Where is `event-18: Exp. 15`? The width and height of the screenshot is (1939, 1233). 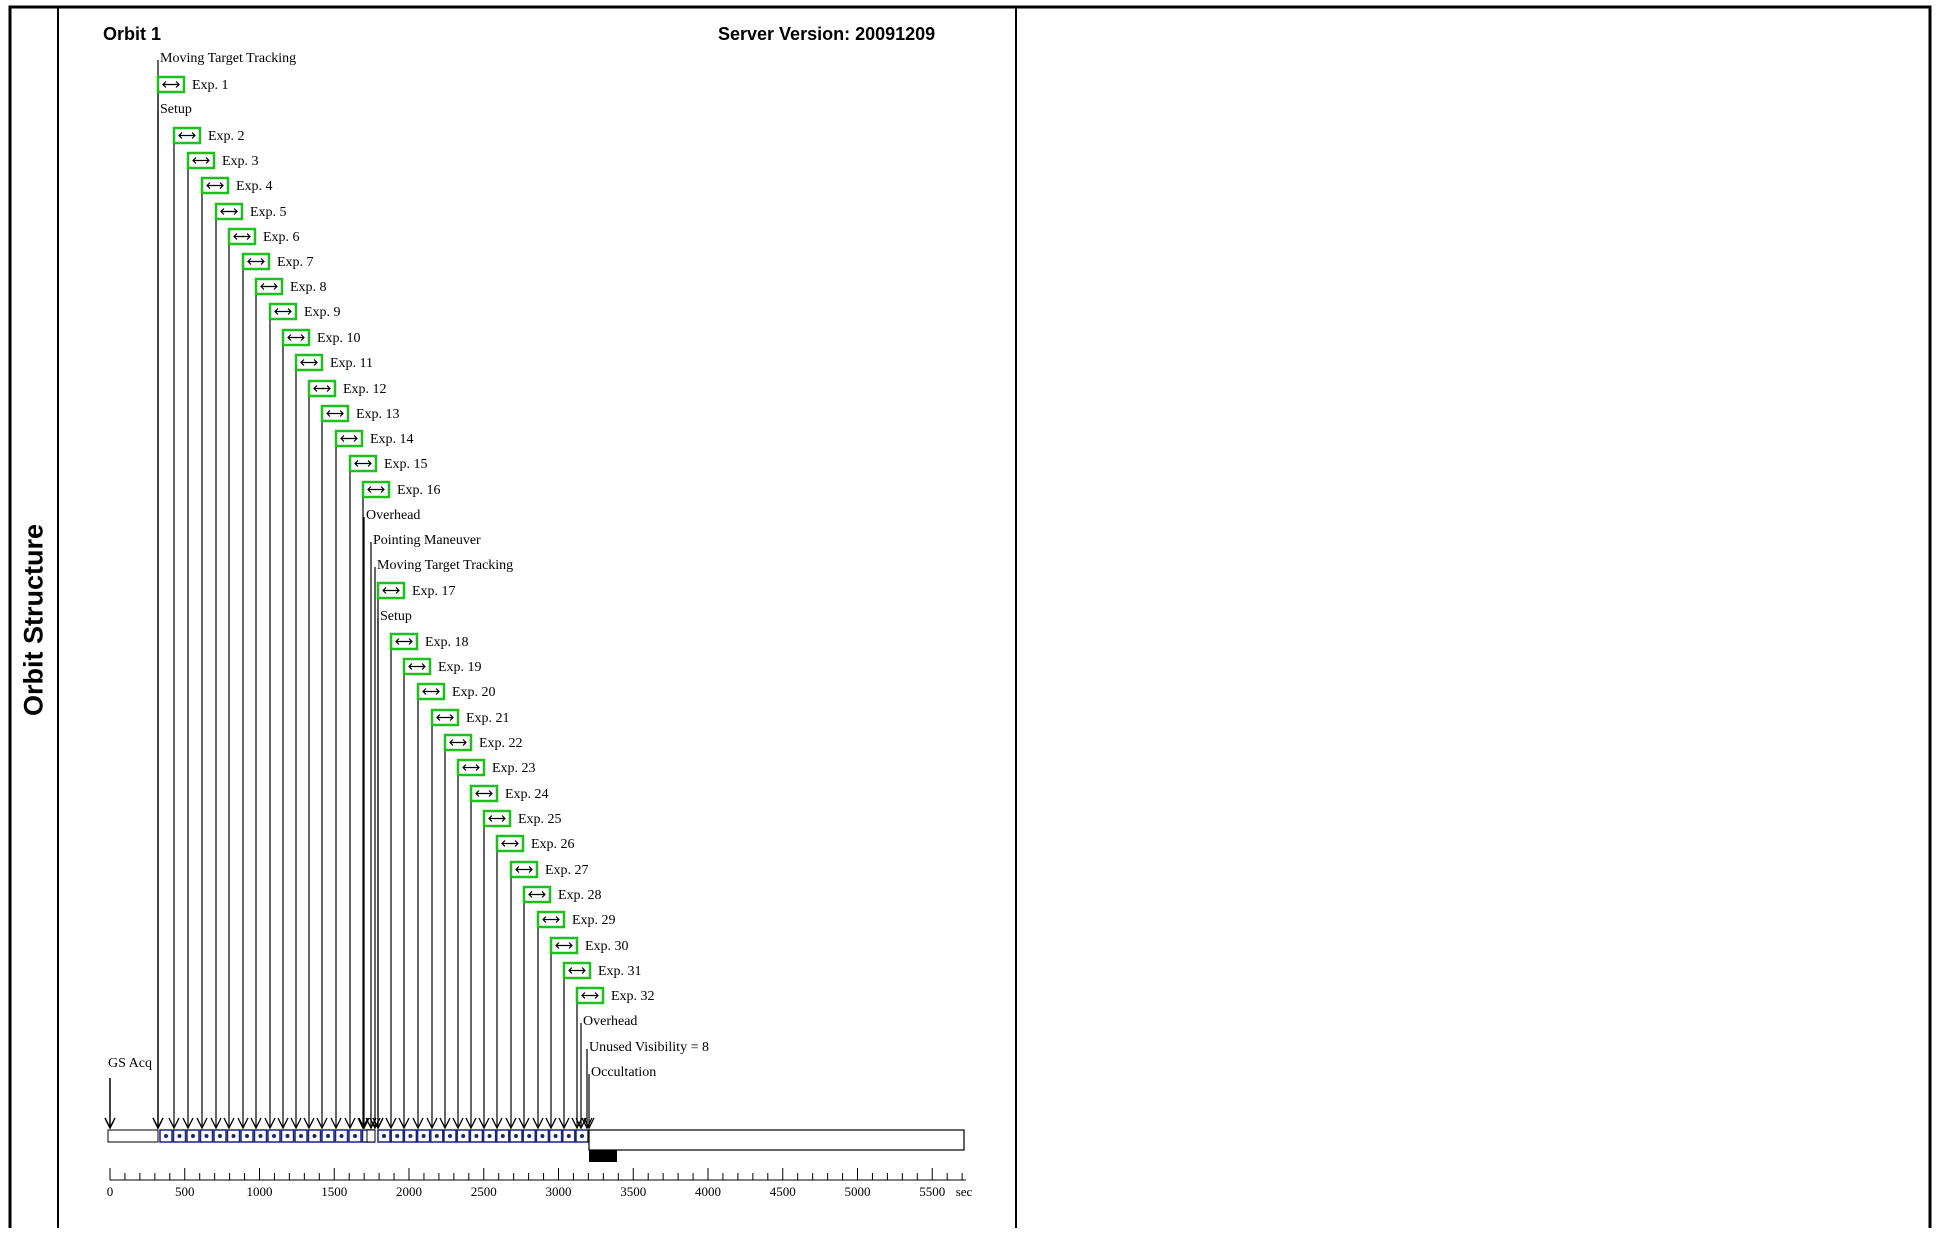
event-18: Exp. 15 is located at coordinates (386, 792).